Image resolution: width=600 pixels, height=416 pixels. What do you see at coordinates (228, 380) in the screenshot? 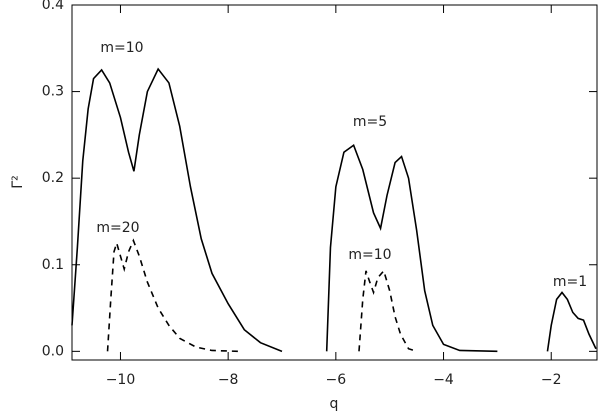
I see `x-tick-label: −8` at bounding box center [228, 380].